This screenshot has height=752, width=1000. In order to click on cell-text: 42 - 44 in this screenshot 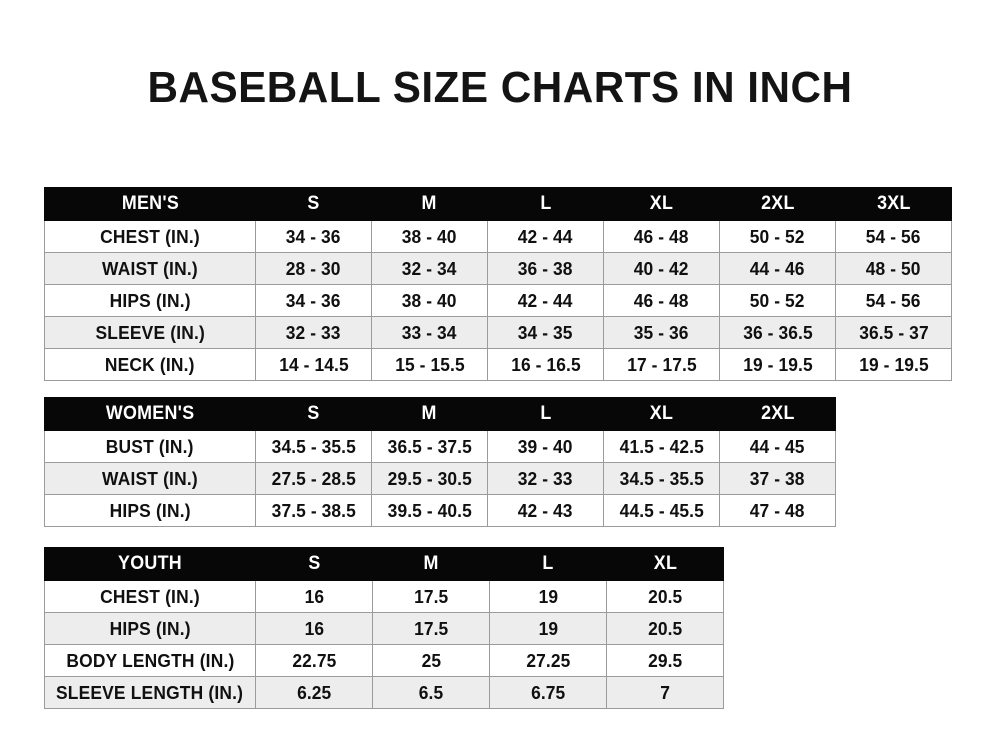, I will do `click(545, 300)`.